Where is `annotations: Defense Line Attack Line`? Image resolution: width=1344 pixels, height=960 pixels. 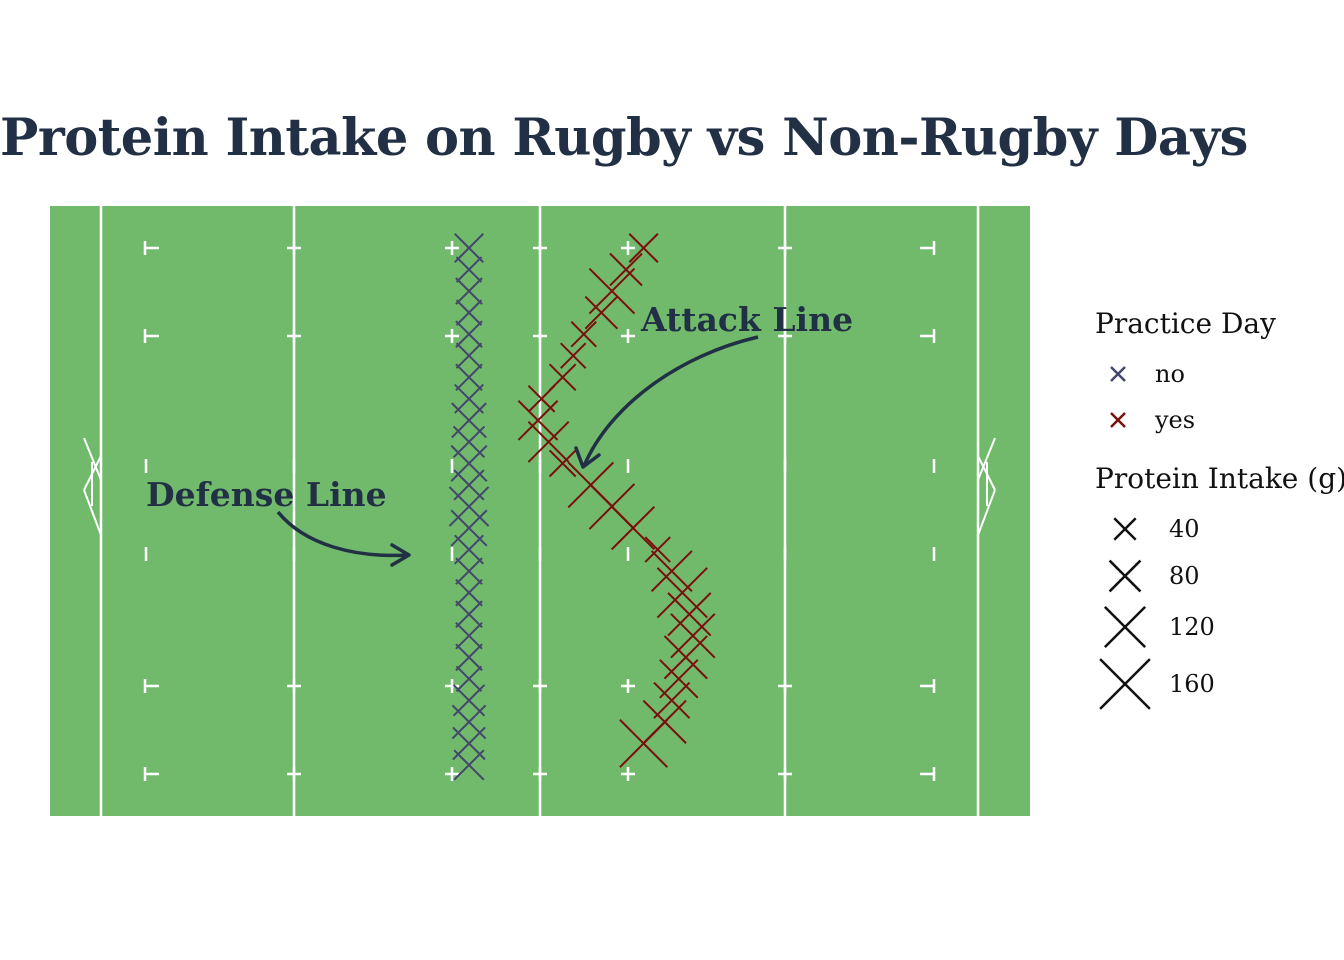 annotations: Defense Line Attack Line is located at coordinates (499, 433).